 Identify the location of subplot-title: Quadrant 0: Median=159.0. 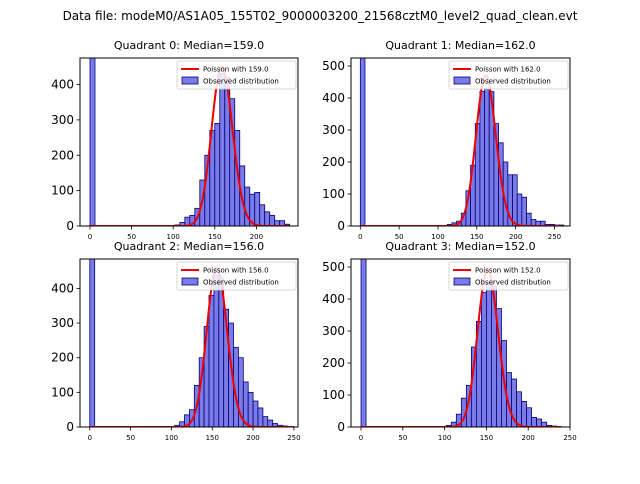
(189, 45).